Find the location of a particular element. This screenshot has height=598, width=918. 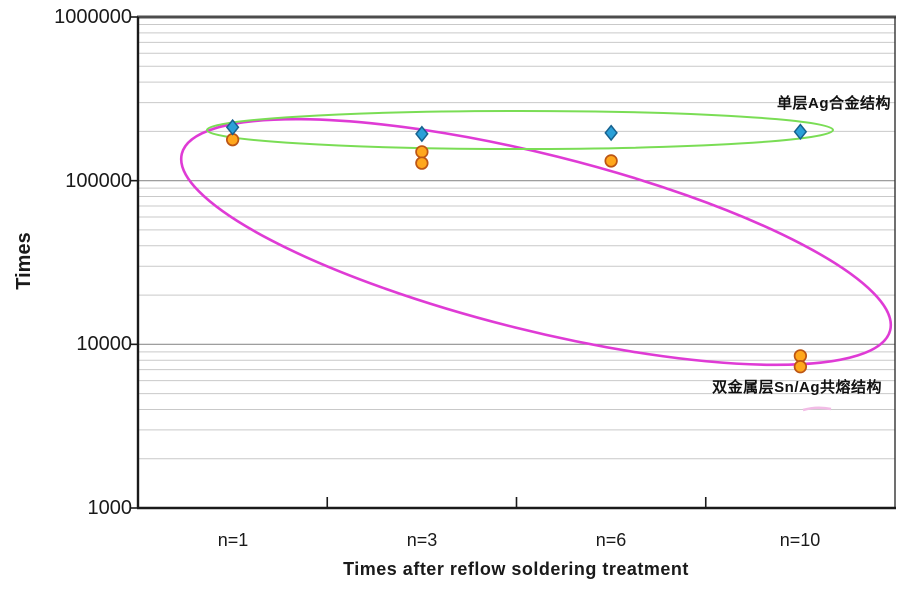

green-group-ellipse is located at coordinates (520, 130).